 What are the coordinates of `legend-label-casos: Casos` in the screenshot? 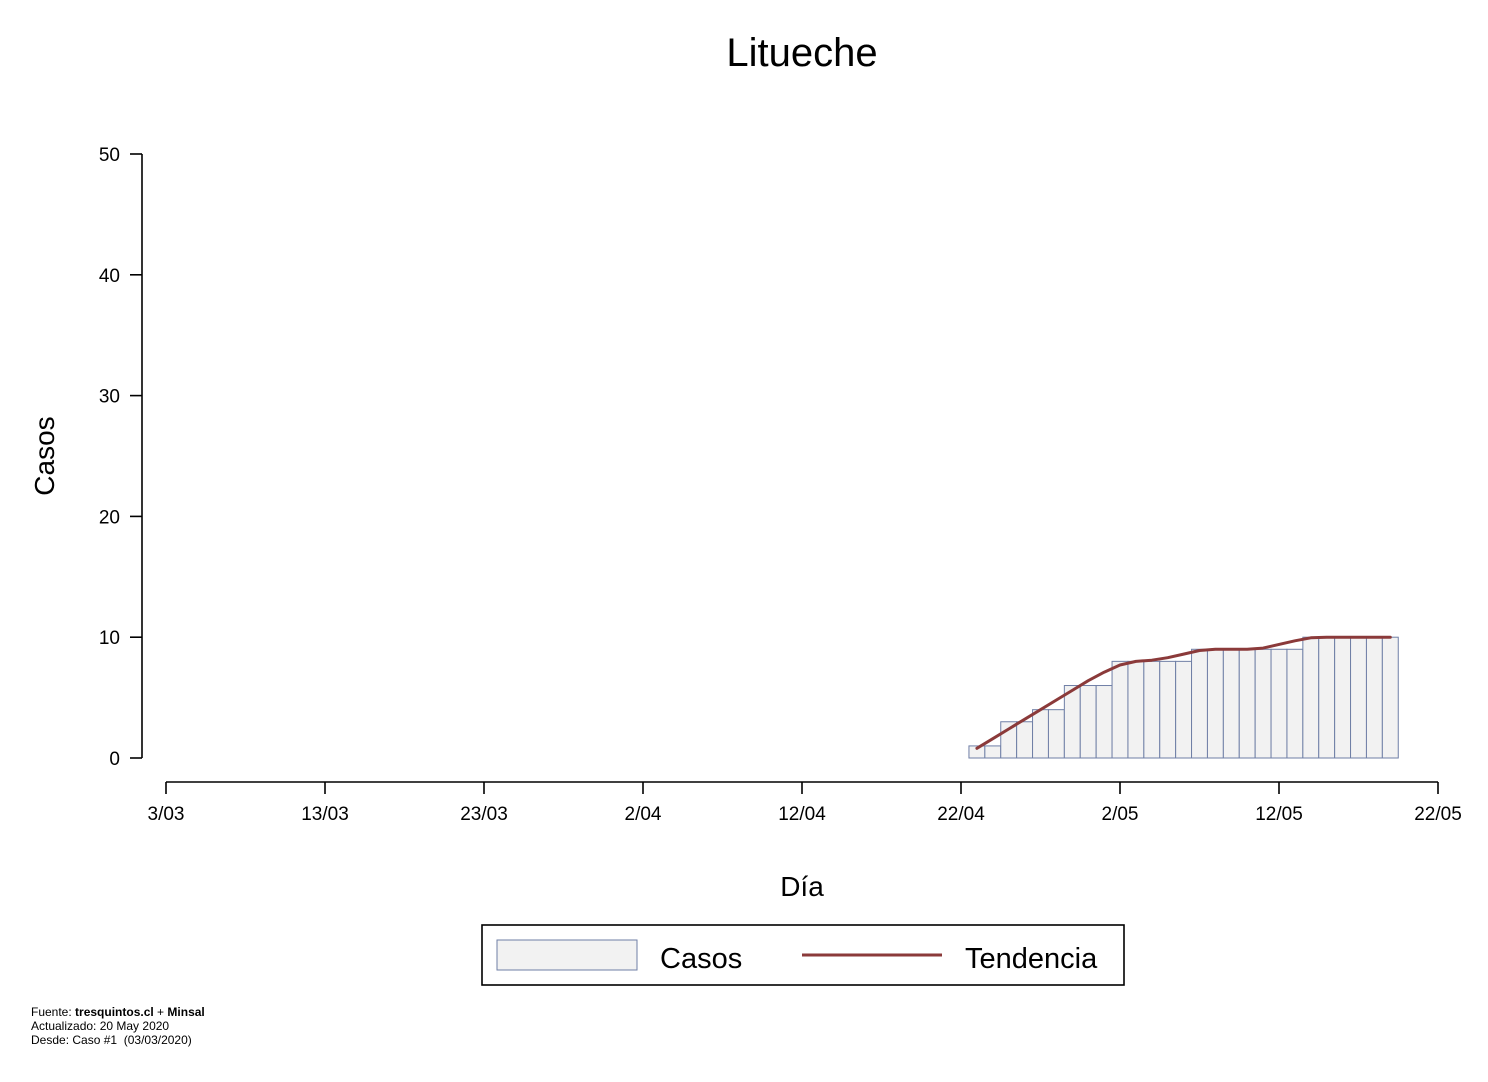 It's located at (701, 959).